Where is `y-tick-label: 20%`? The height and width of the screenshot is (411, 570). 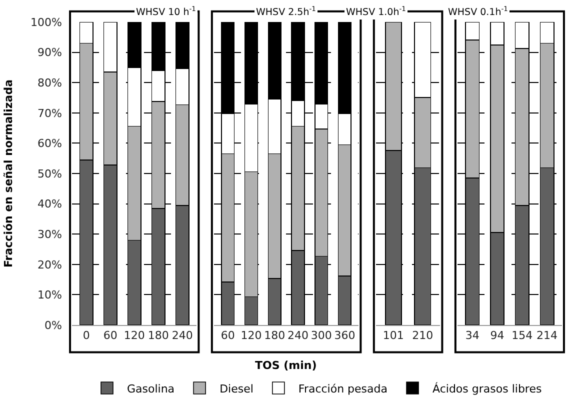 y-tick-label: 20% is located at coordinates (50, 265).